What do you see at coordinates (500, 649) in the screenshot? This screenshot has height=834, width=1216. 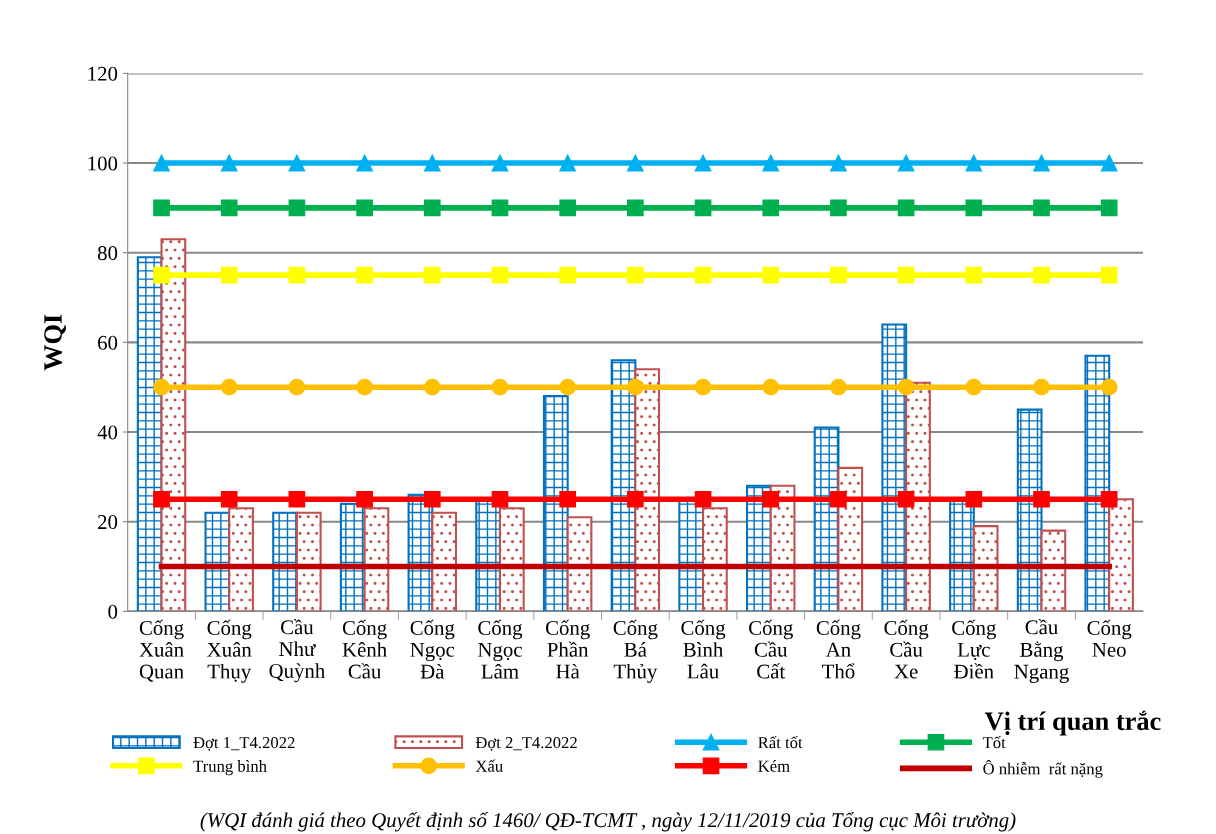 I see `x-tick-label: Cống Ngọc Lâm` at bounding box center [500, 649].